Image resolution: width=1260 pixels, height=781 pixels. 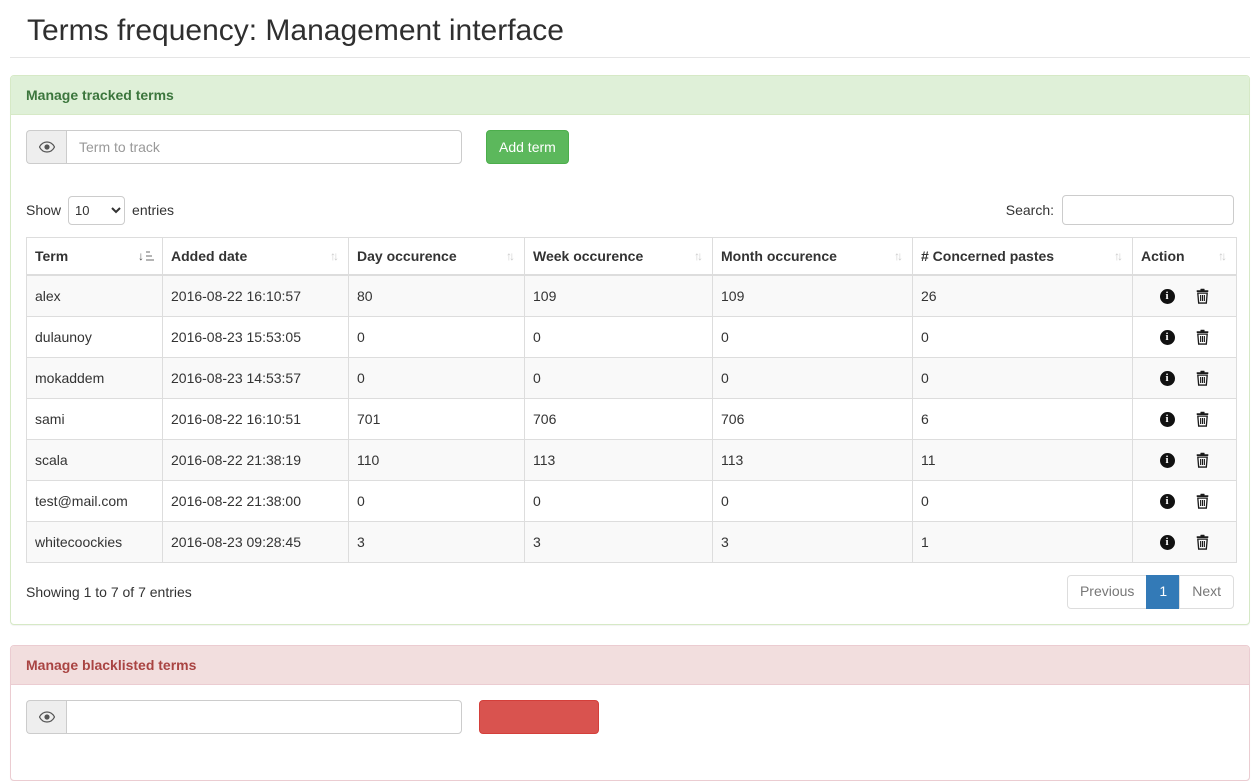 I want to click on month-occurence-cell: 113, so click(x=812, y=460).